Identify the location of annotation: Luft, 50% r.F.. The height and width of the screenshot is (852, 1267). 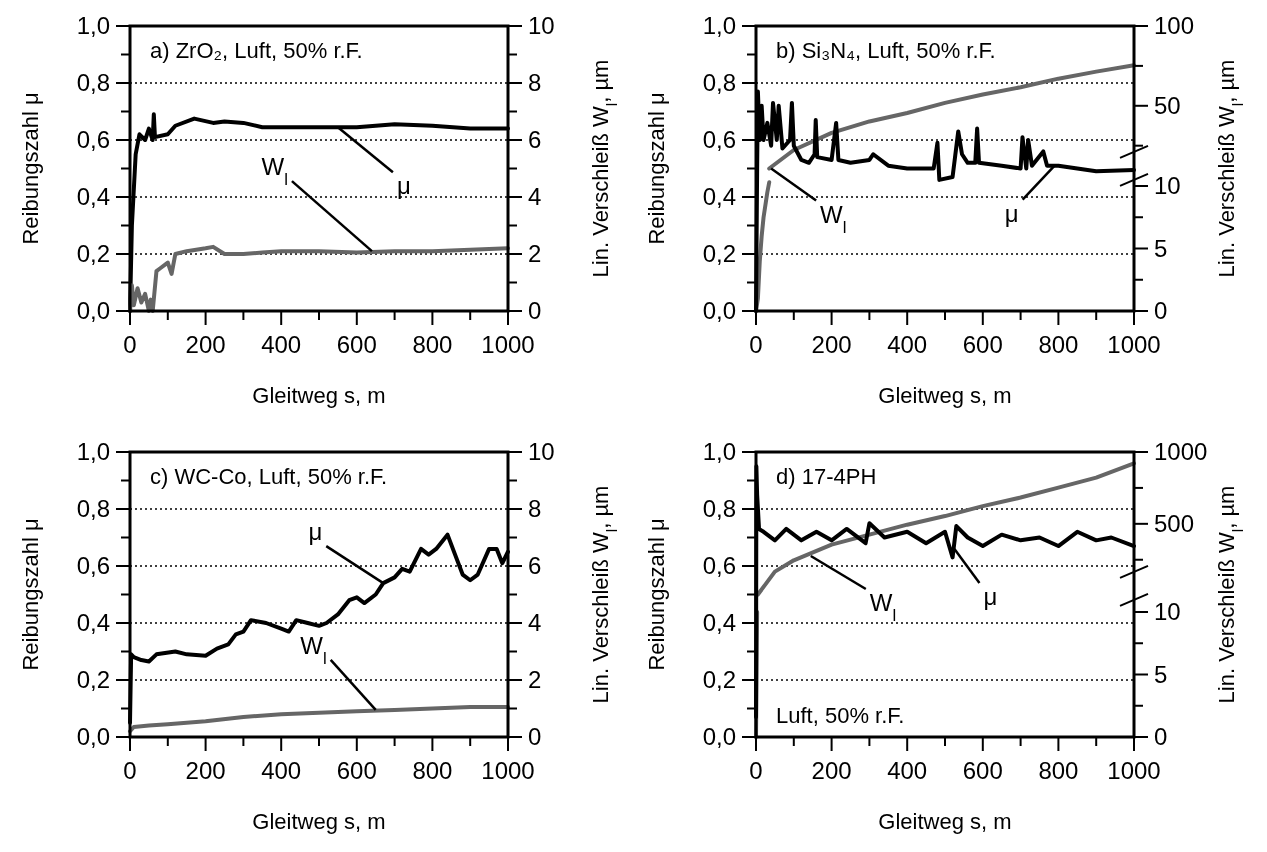
(840, 715).